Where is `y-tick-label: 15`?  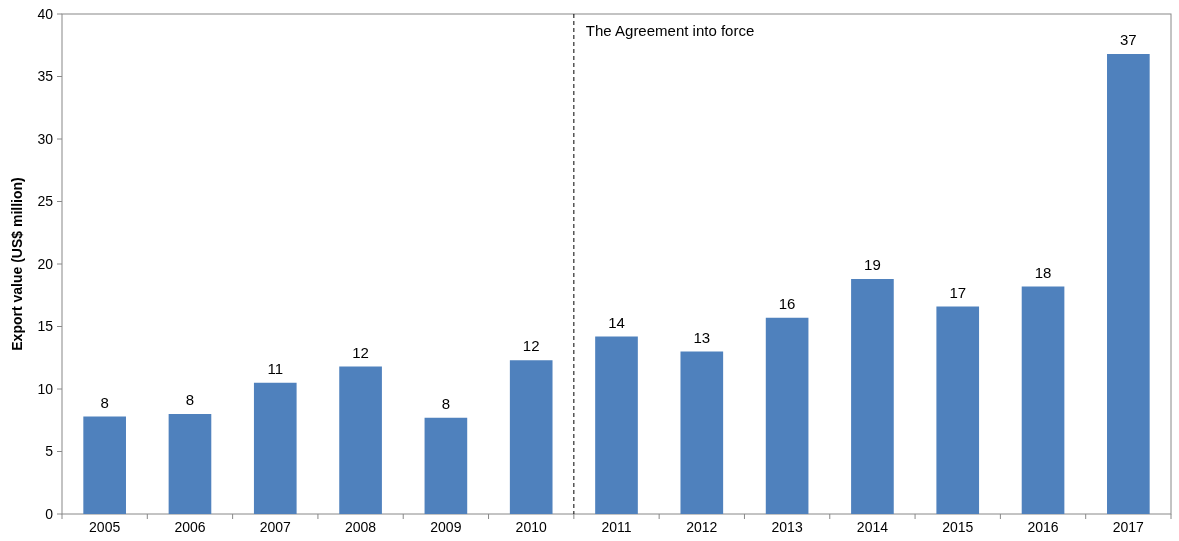
y-tick-label: 15 is located at coordinates (45, 326).